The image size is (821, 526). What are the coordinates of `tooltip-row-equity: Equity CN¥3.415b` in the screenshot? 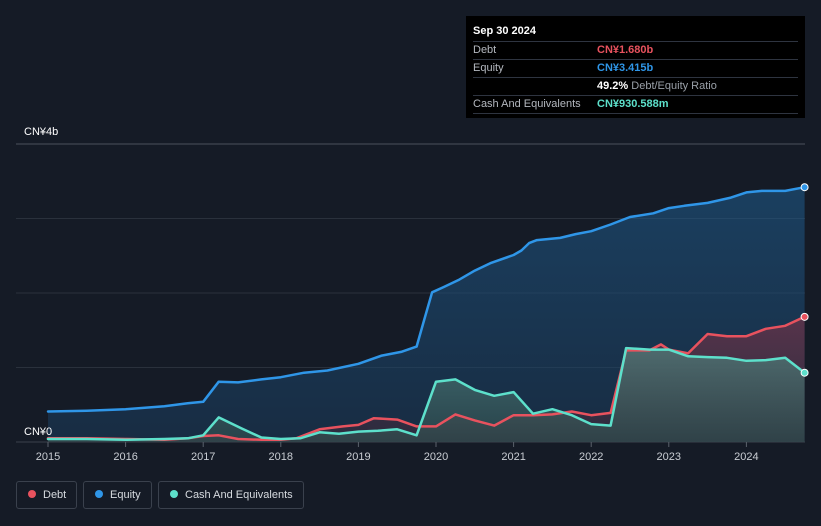 It's located at (635, 68).